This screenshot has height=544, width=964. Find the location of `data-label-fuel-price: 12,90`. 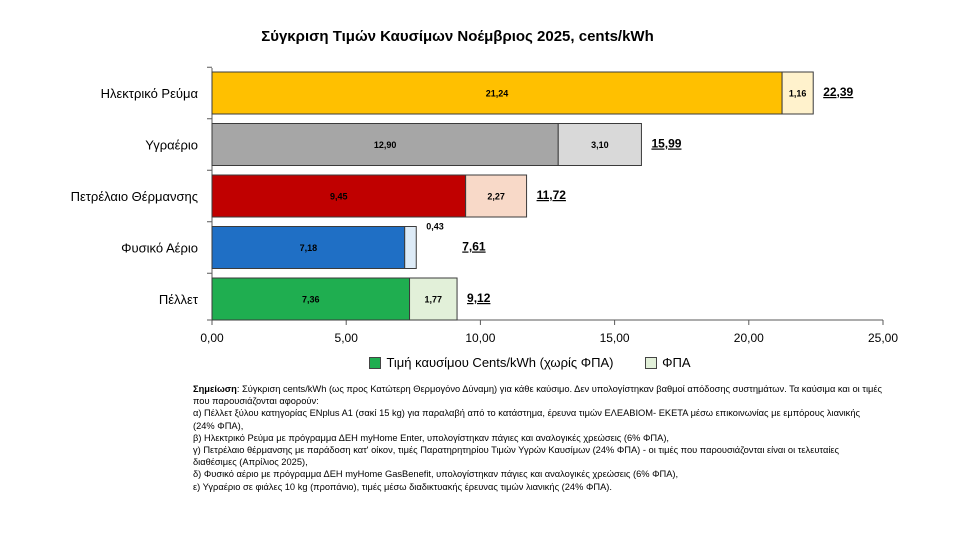

data-label-fuel-price: 12,90 is located at coordinates (385, 145).